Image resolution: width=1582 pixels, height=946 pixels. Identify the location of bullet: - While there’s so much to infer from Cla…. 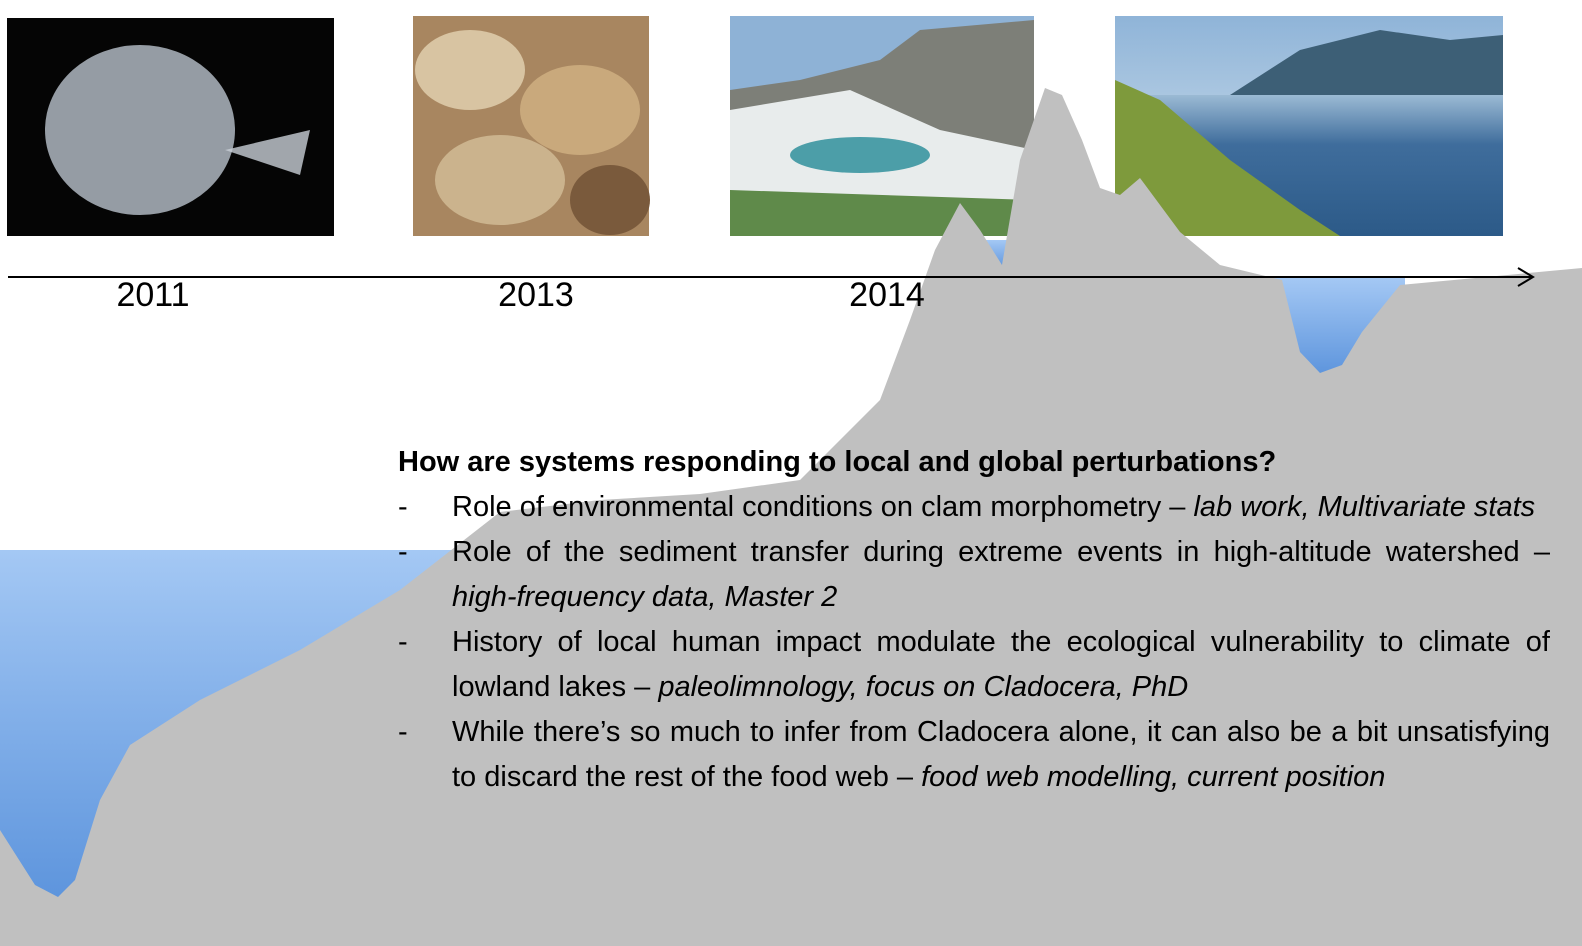
(974, 755).